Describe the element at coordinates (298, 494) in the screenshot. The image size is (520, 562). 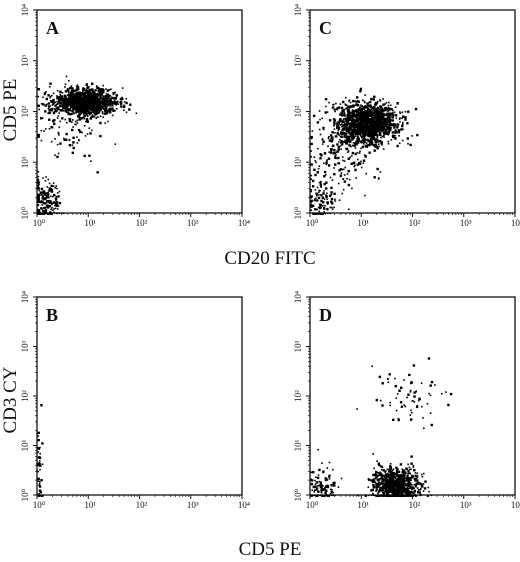
I see `y-tick-label: 10⁰` at that location.